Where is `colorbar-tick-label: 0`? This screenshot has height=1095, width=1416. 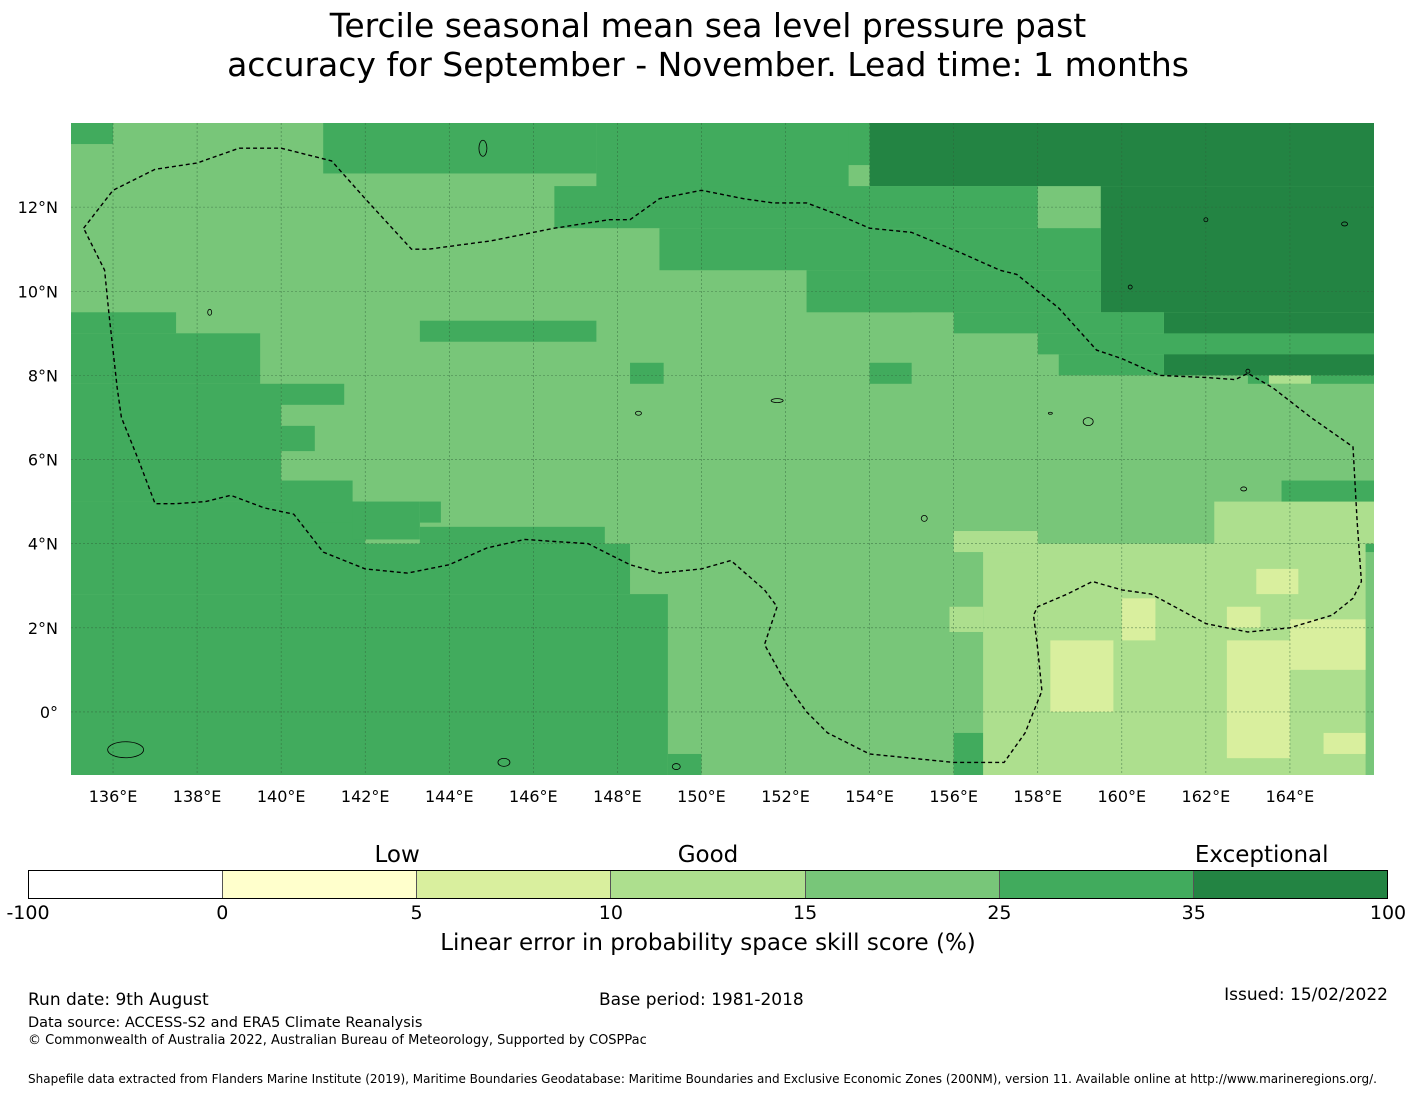
colorbar-tick-label: 0 is located at coordinates (222, 913).